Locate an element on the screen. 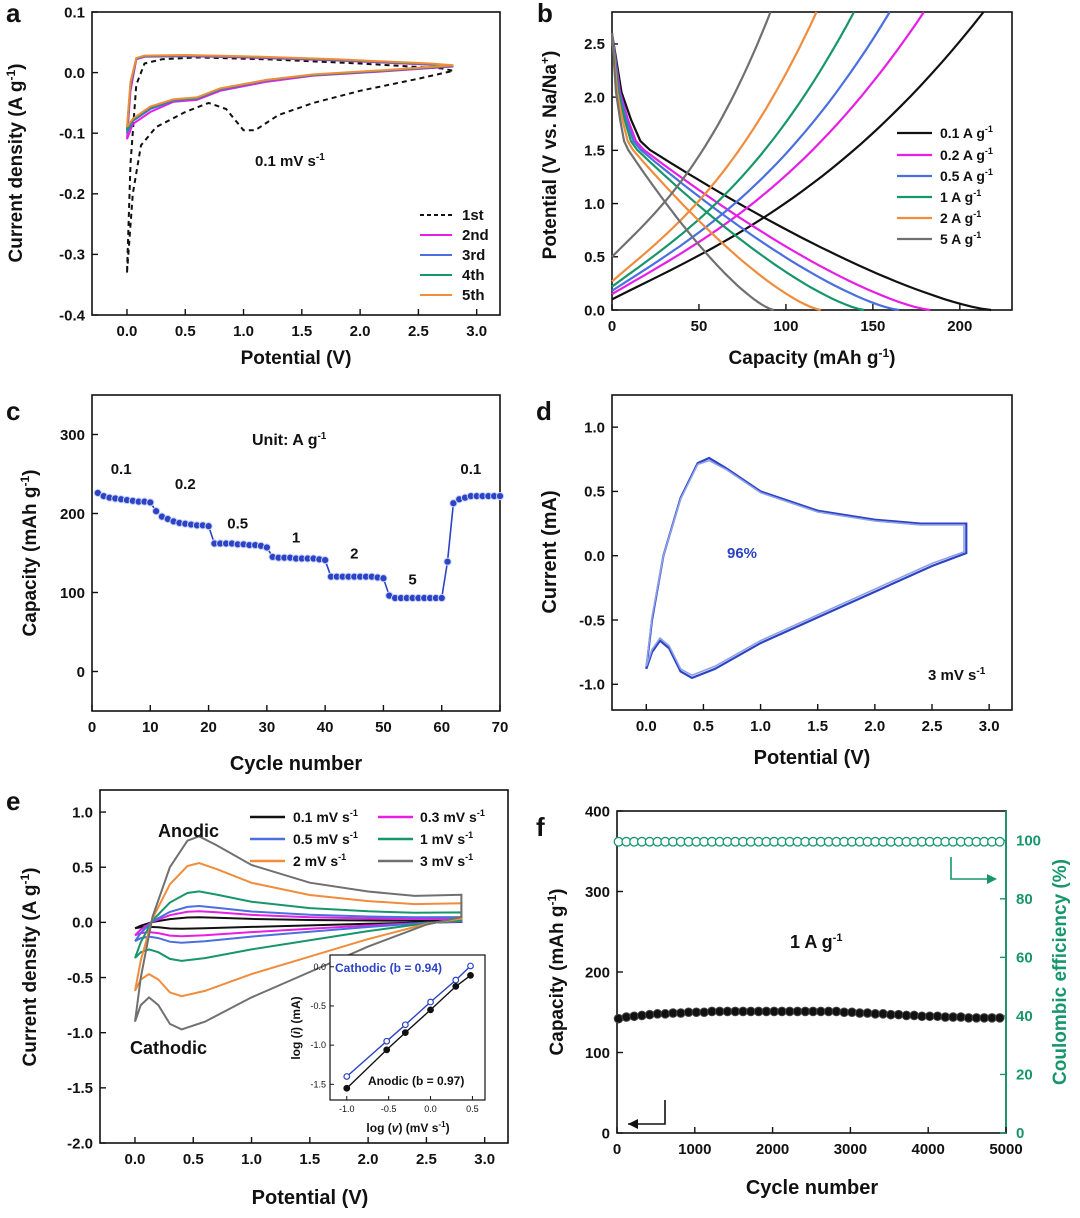  plot-frame-d is located at coordinates (812, 552).